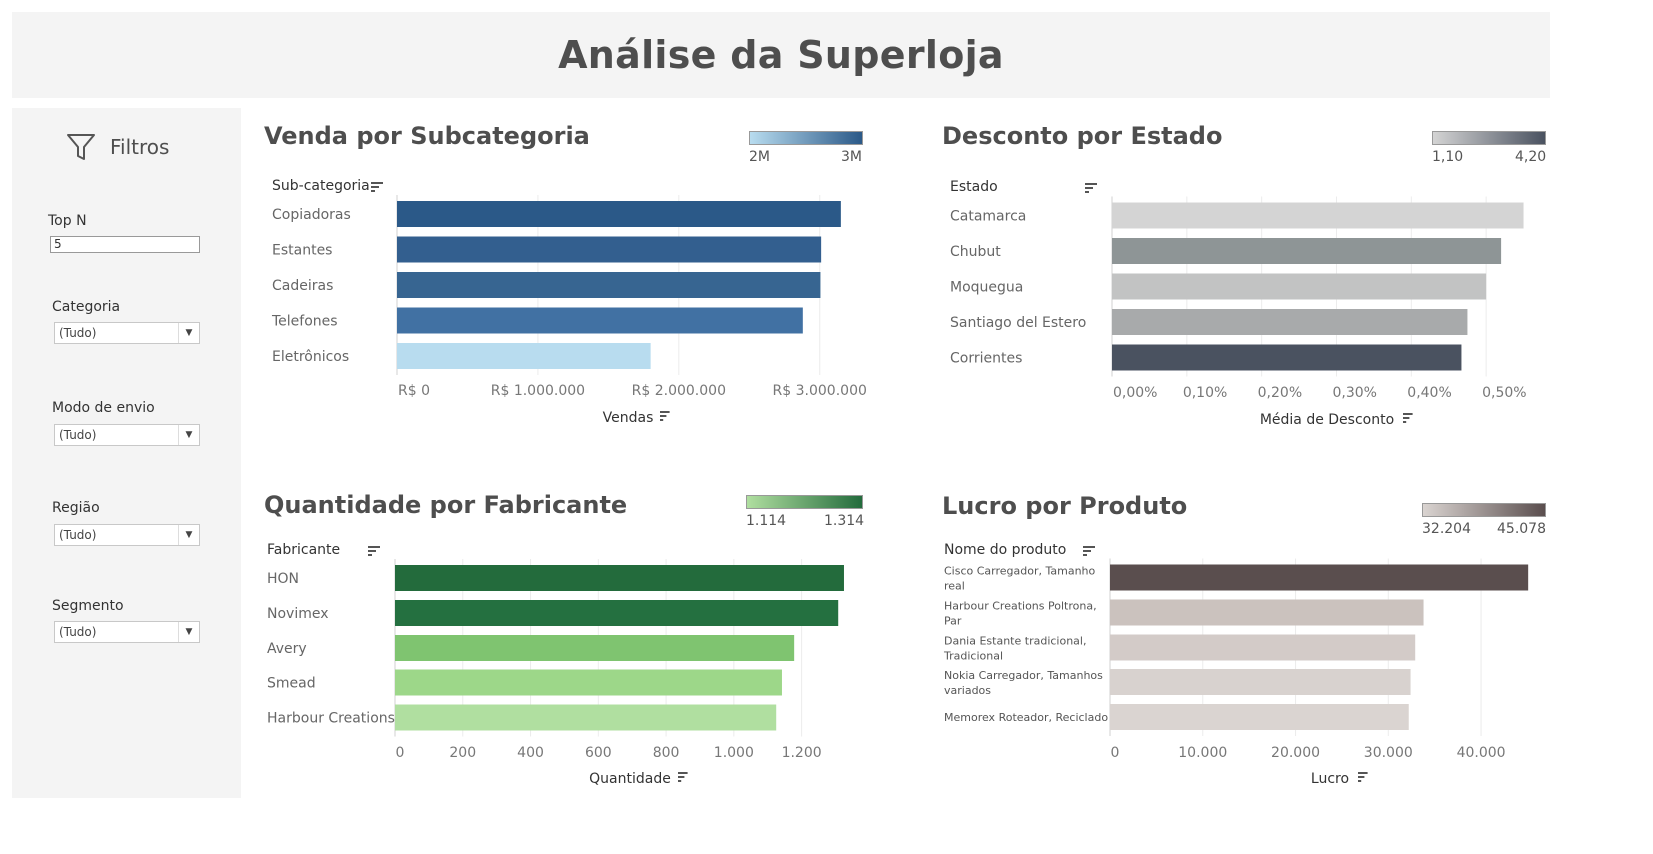 This screenshot has height=854, width=1653. What do you see at coordinates (844, 521) in the screenshot?
I see `legend-max-label: 1.314` at bounding box center [844, 521].